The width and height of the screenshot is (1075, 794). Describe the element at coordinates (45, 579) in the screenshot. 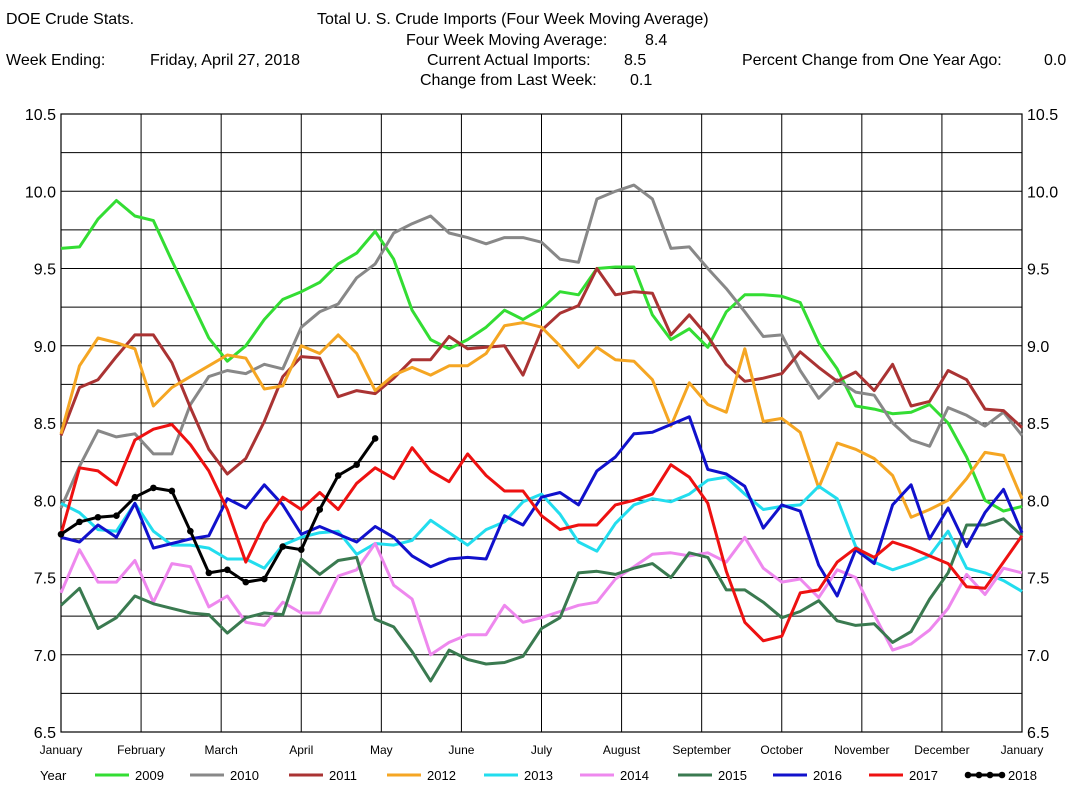

I see `y-tick-label-left: 7.5` at that location.